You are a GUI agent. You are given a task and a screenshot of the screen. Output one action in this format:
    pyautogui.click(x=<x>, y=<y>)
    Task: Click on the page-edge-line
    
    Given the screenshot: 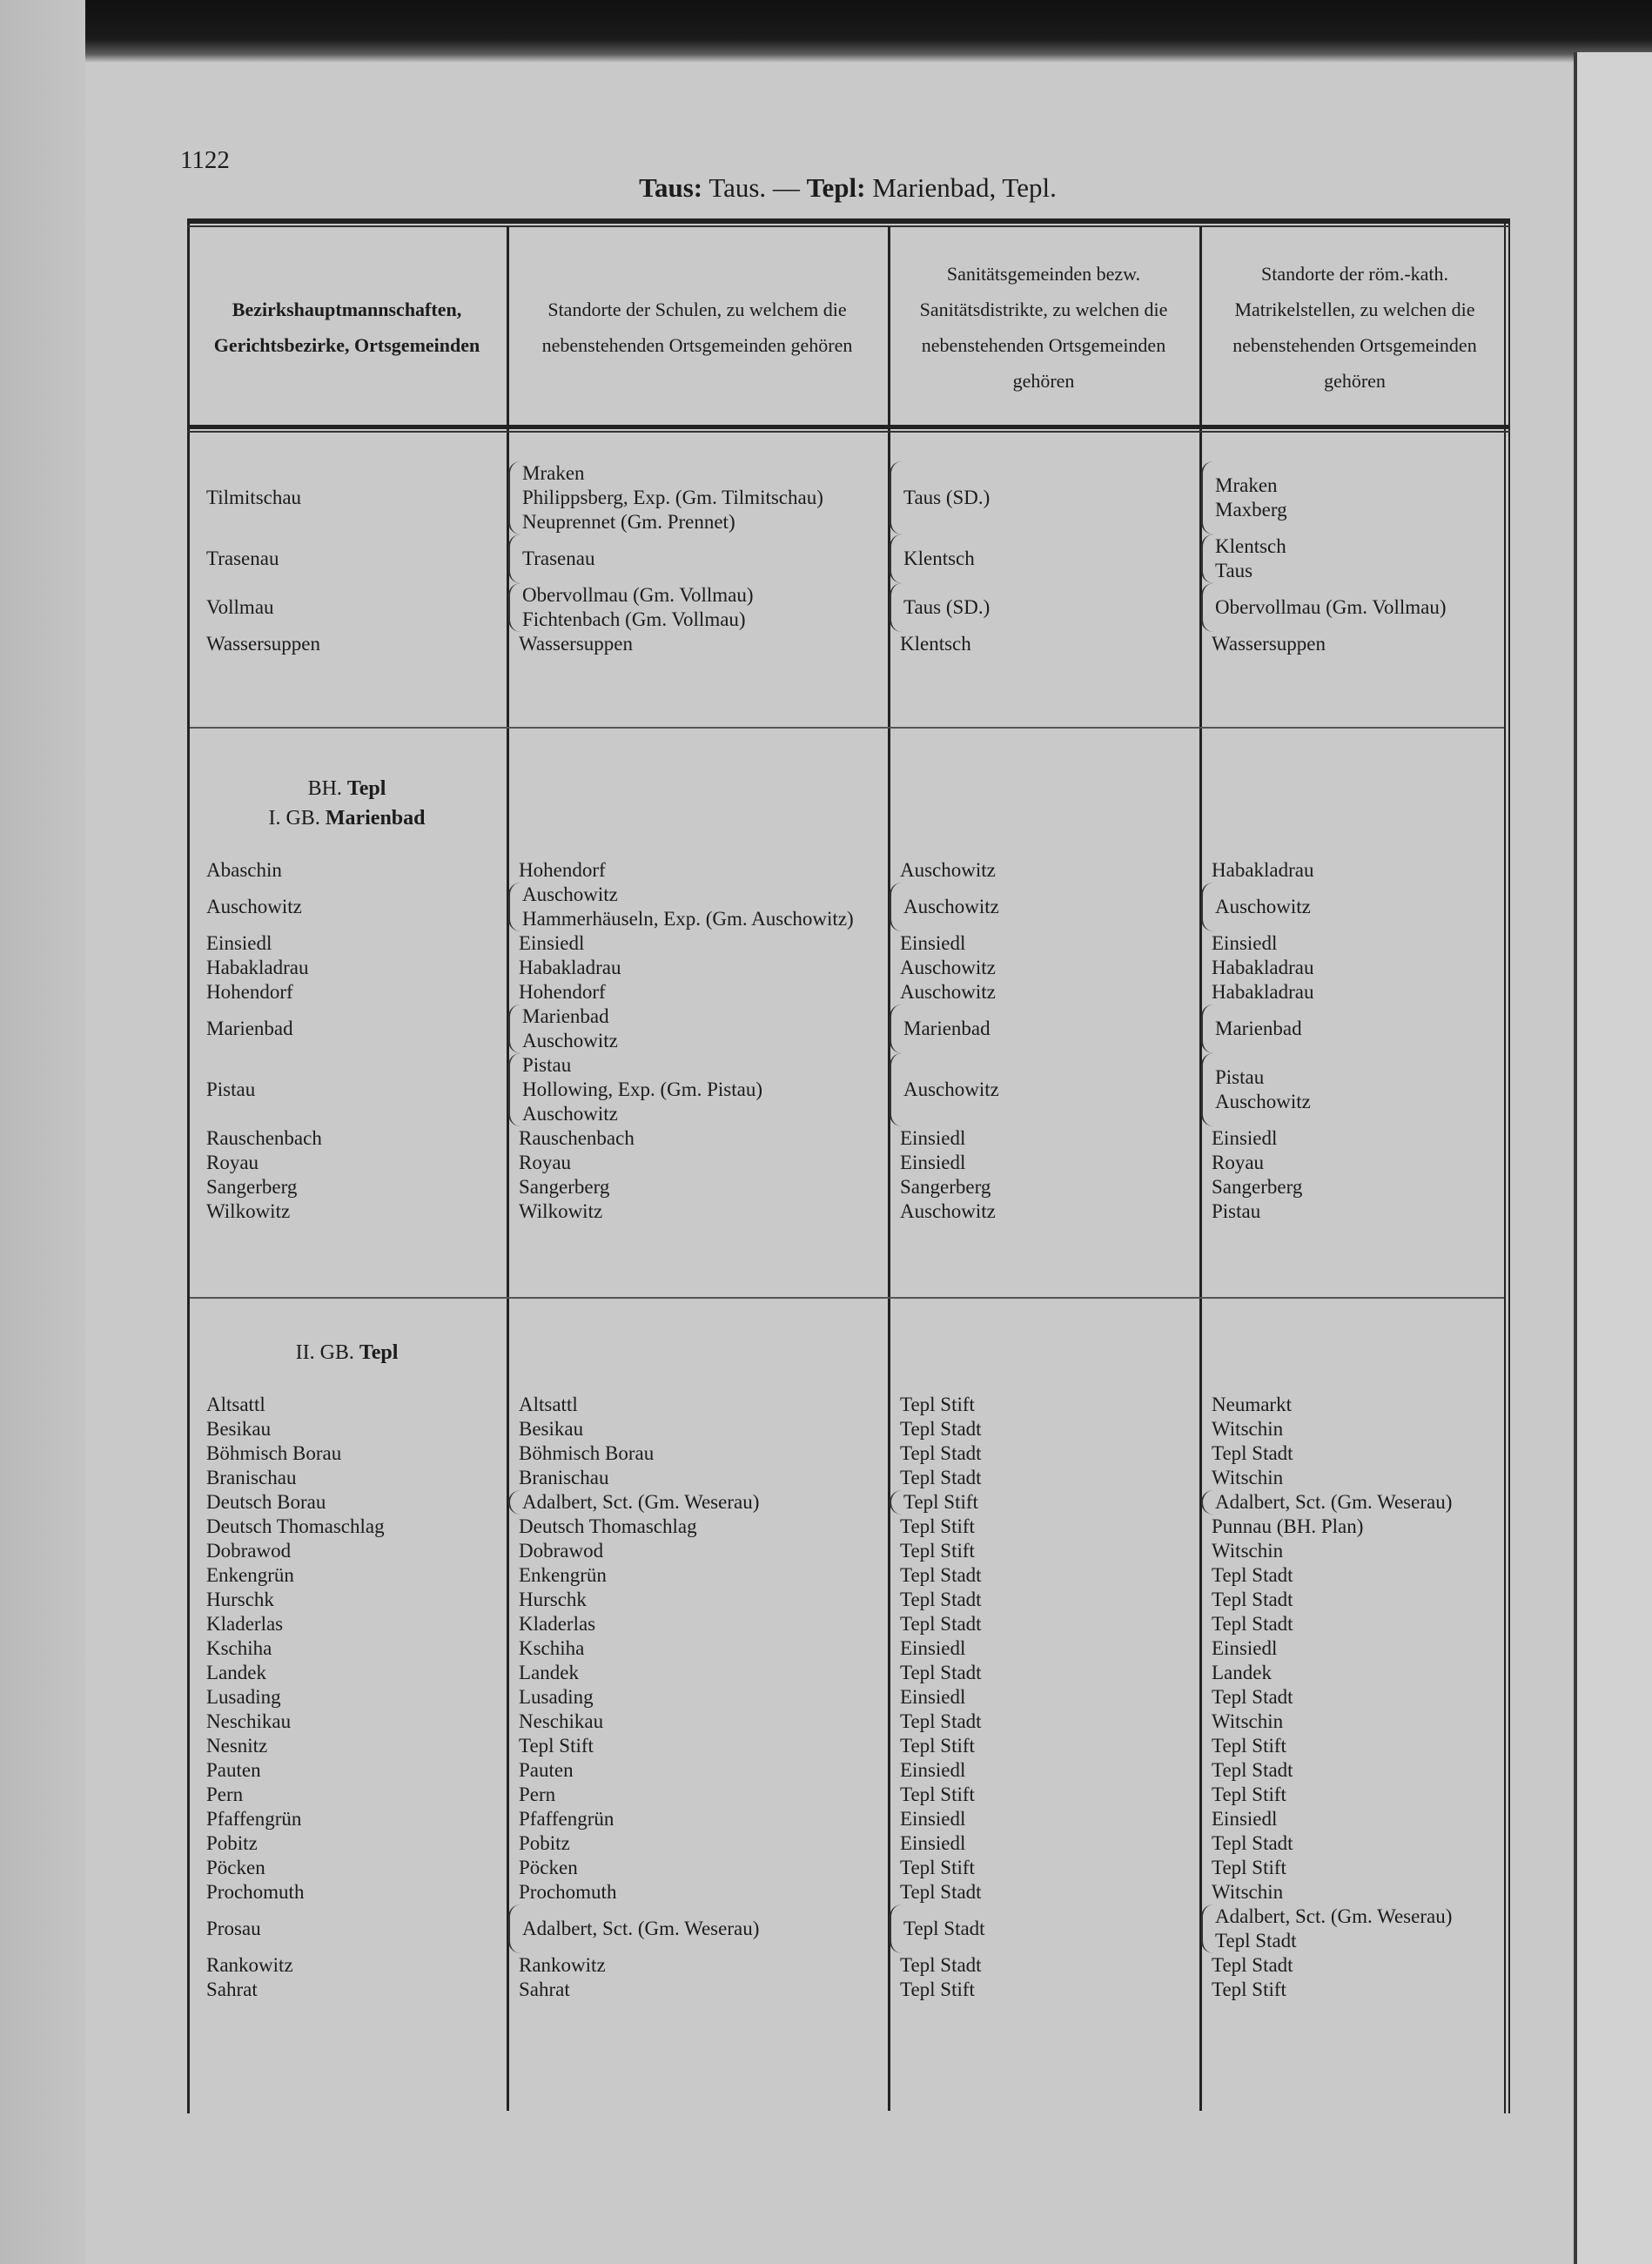 What is the action you would take?
    pyautogui.click(x=1576, y=1158)
    